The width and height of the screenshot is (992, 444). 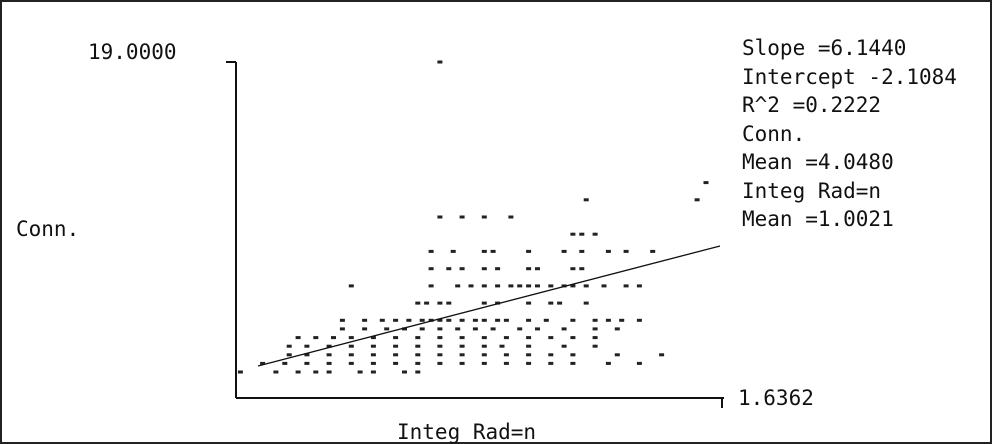 What do you see at coordinates (489, 306) in the screenshot?
I see `regression-line` at bounding box center [489, 306].